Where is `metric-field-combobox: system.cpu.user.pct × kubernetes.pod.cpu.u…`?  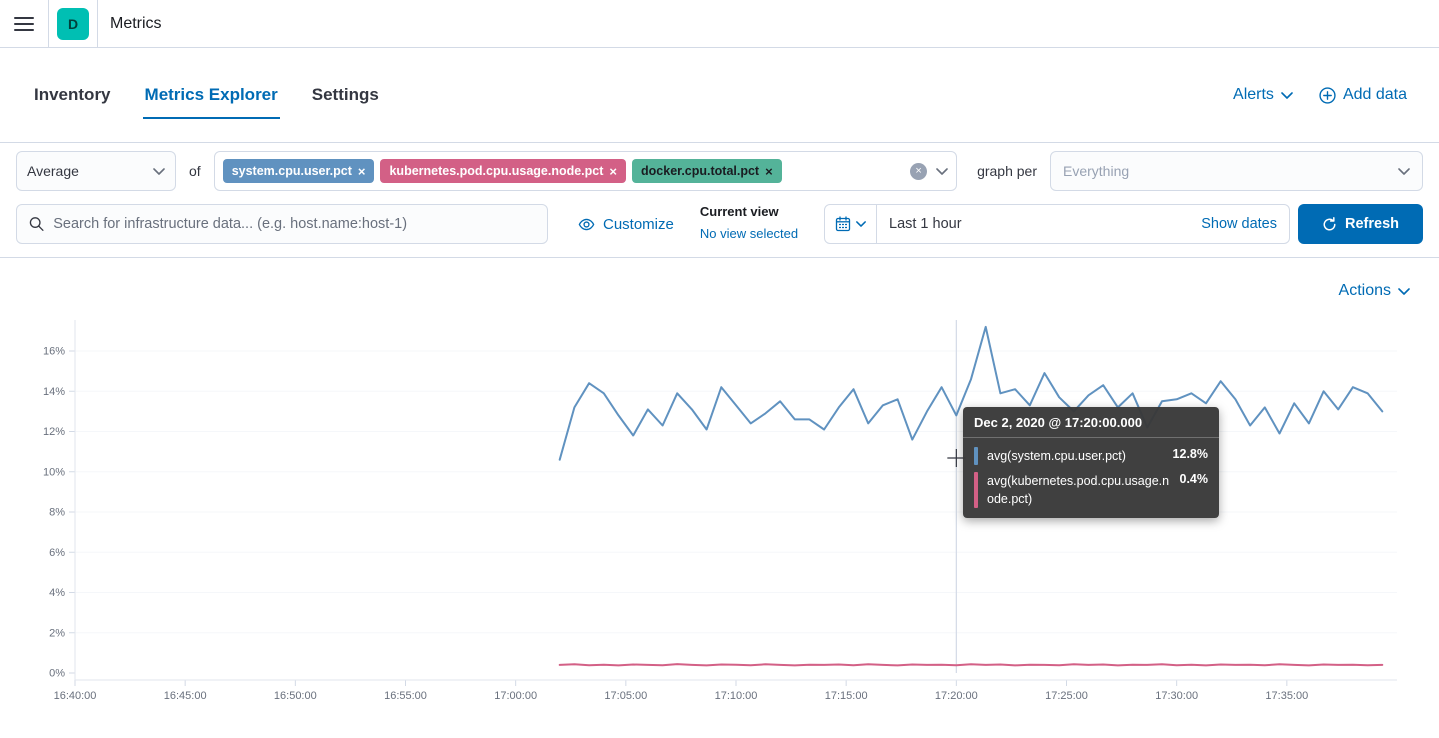 metric-field-combobox: system.cpu.user.pct × kubernetes.pod.cpu.u… is located at coordinates (585, 171).